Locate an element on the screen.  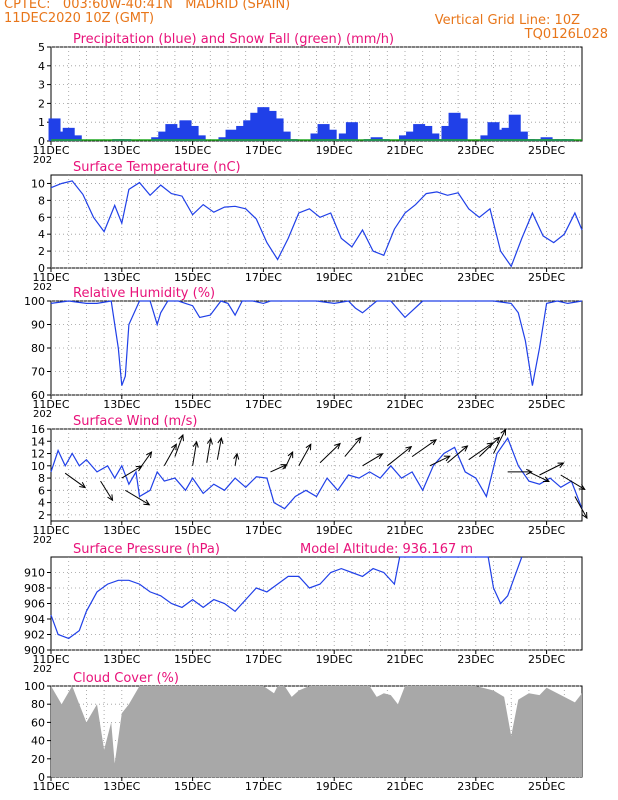
panel-cloud is located at coordinates (315, 733).